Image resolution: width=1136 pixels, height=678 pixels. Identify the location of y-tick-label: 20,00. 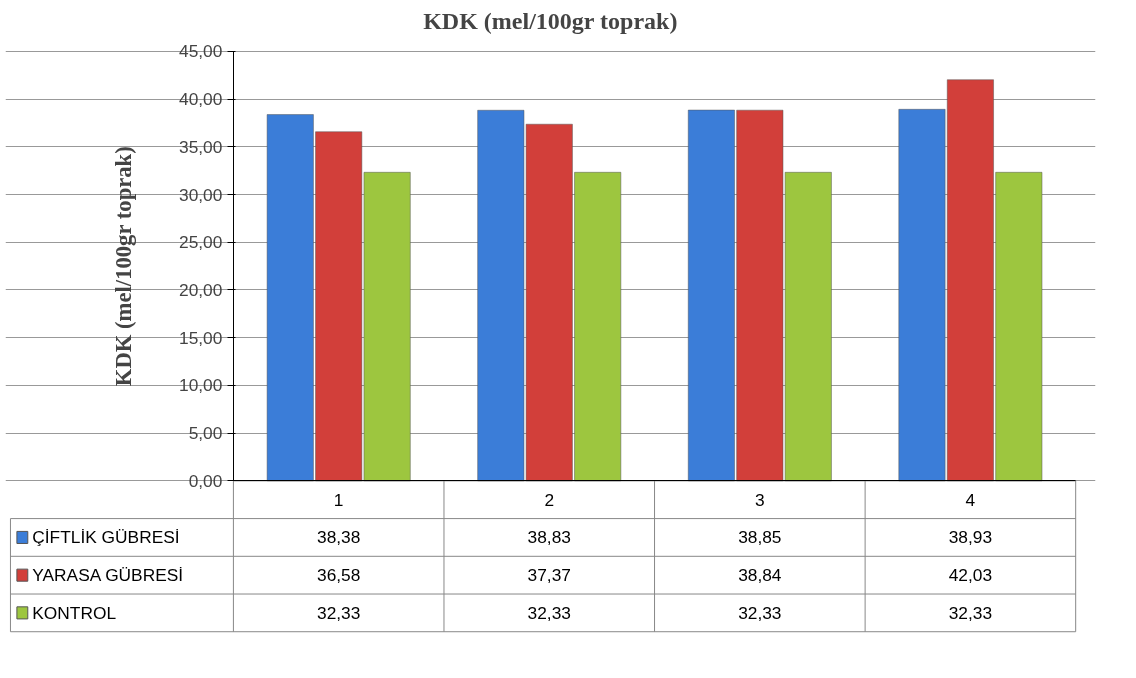
(201, 289).